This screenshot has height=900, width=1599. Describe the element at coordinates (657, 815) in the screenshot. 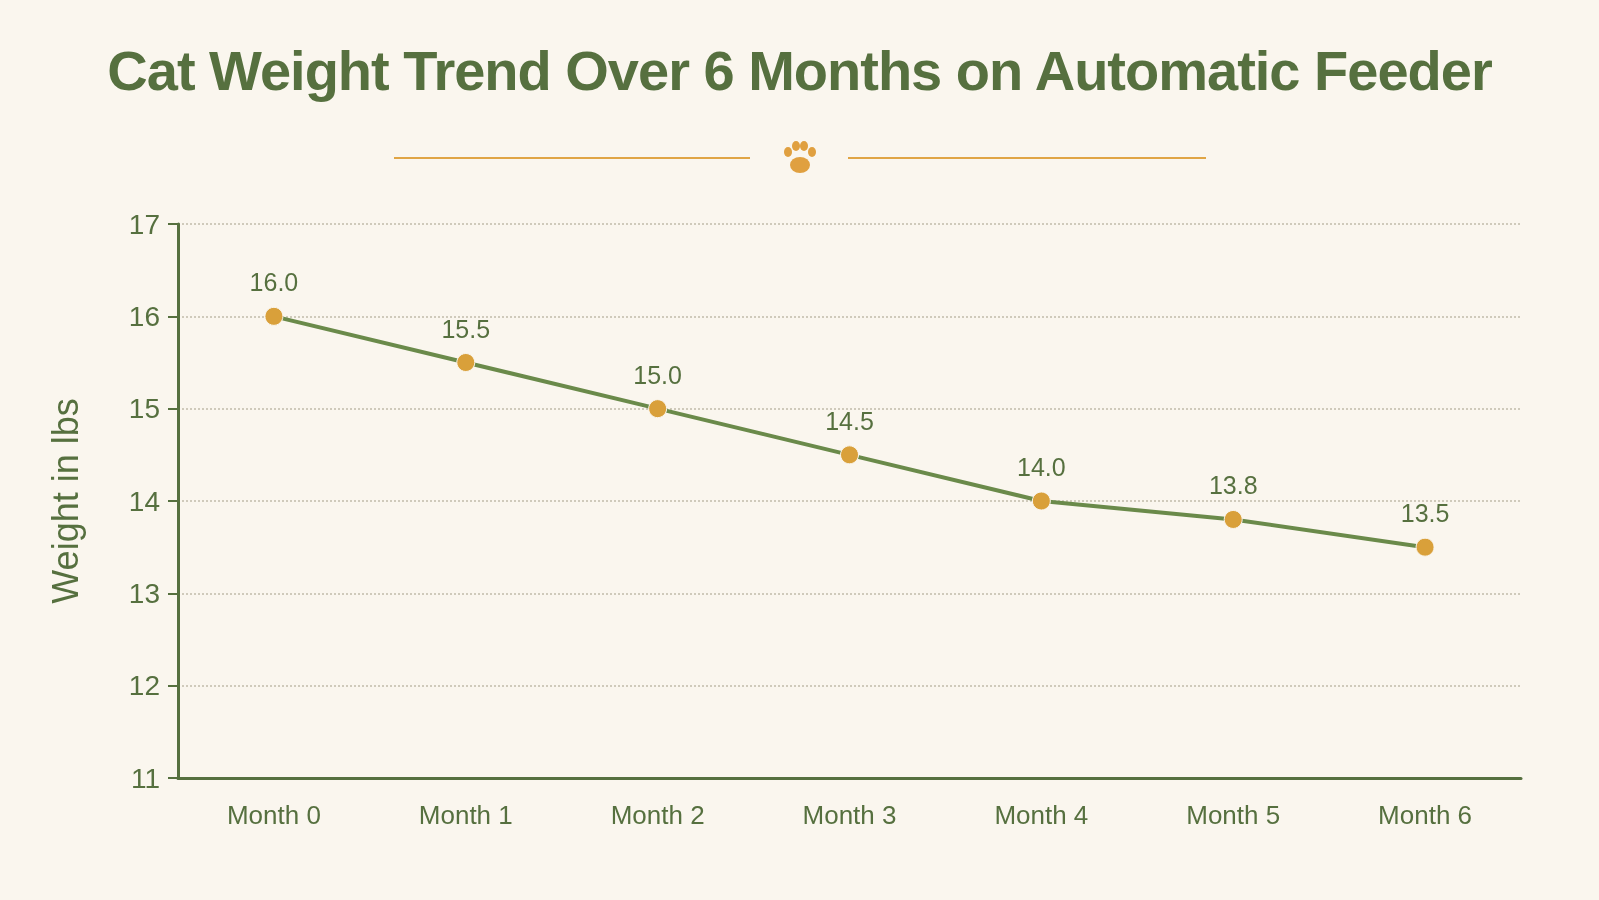

I see `x-tick-label: Month 2` at that location.